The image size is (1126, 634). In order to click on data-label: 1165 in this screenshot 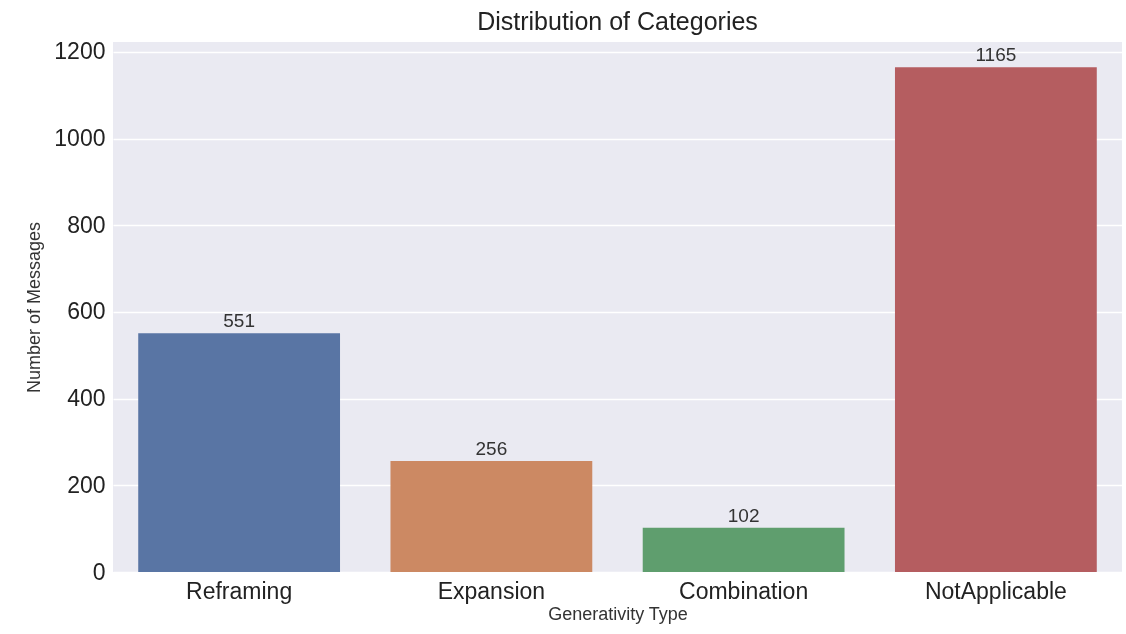, I will do `click(996, 55)`.